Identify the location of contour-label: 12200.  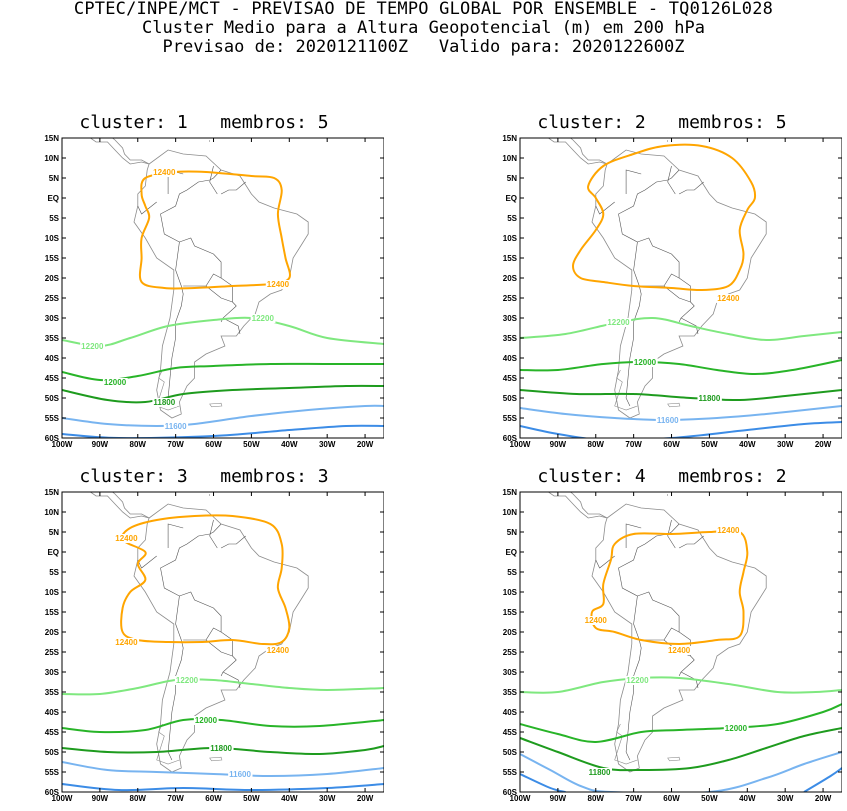
(92, 346).